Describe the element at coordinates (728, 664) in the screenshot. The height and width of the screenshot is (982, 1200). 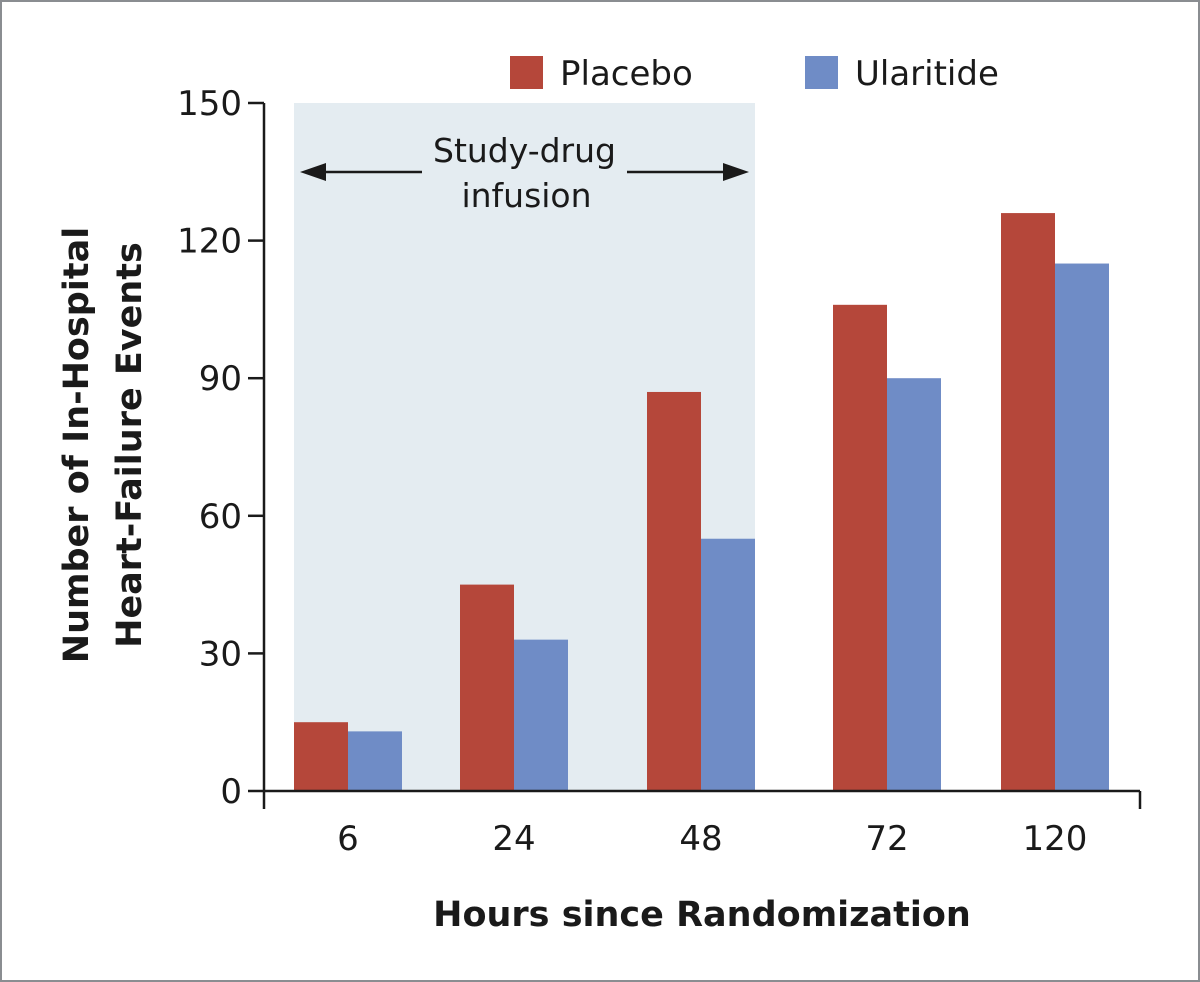
I see `bar-ularitide-48h` at that location.